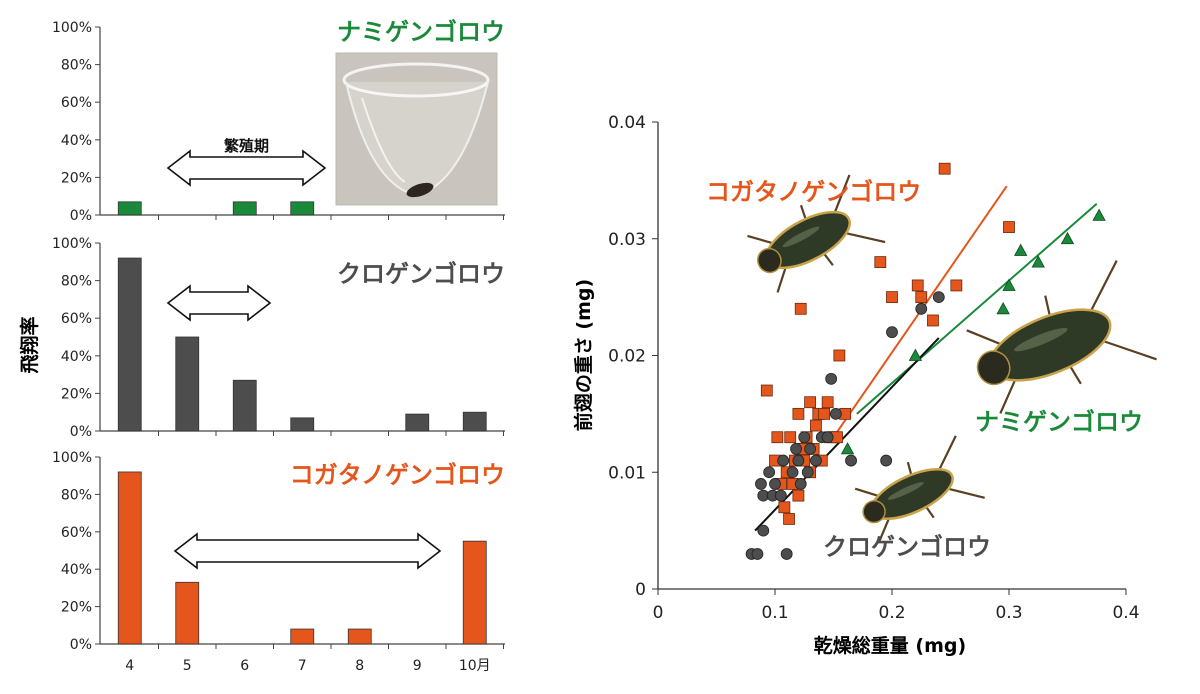 The image size is (1200, 694). I want to click on photo-frame, so click(416, 129).